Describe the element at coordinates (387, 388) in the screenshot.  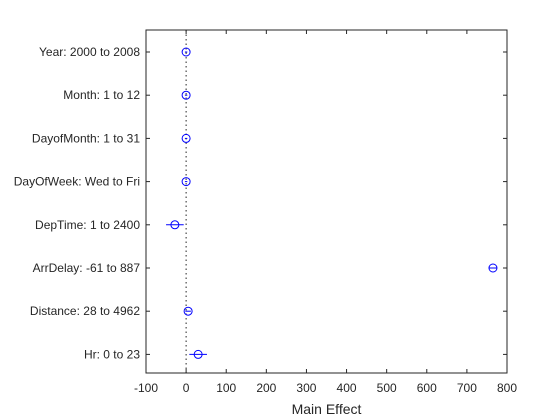
I see `x-tick-label: 500` at that location.